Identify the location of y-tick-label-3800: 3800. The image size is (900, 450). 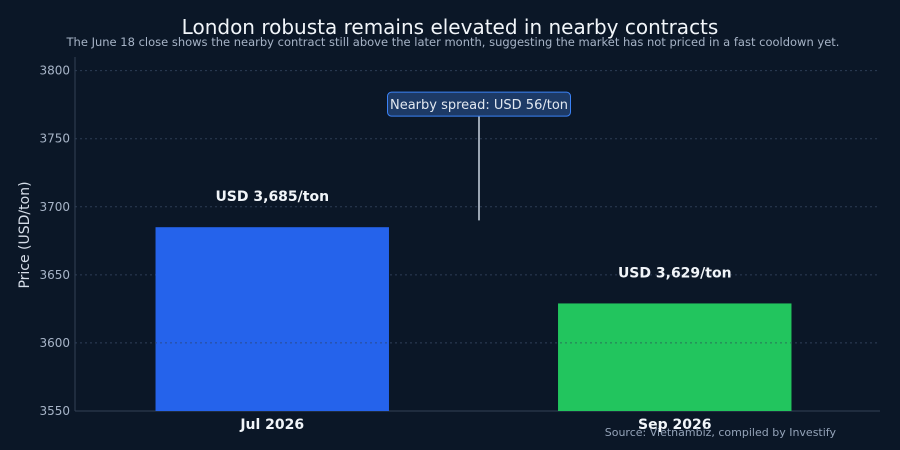
(54, 71).